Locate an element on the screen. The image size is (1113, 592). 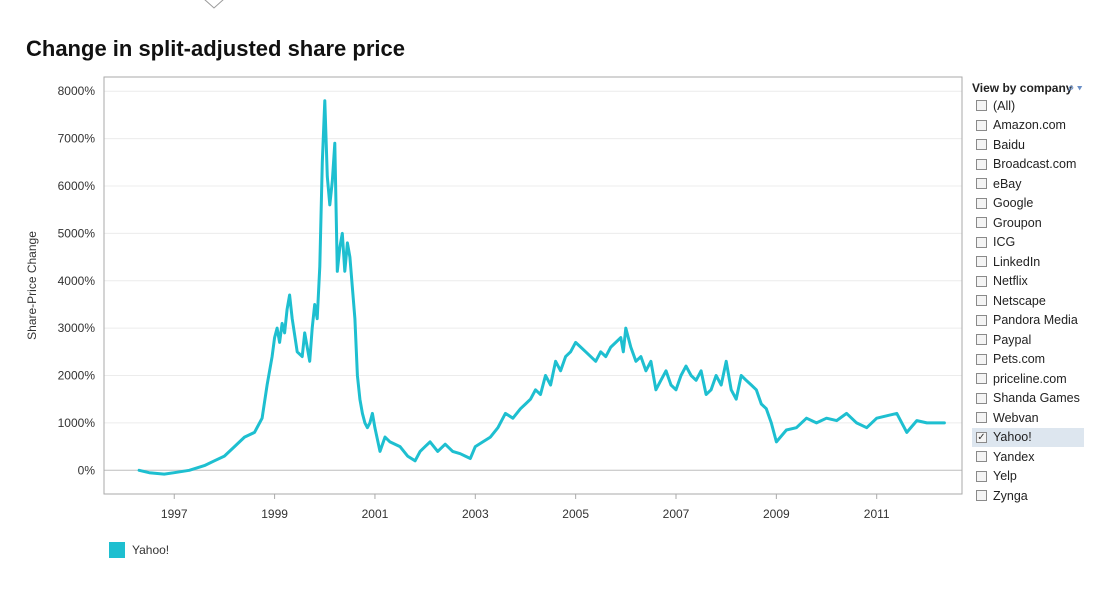
filter-item-label: eBay is located at coordinates (1007, 183).